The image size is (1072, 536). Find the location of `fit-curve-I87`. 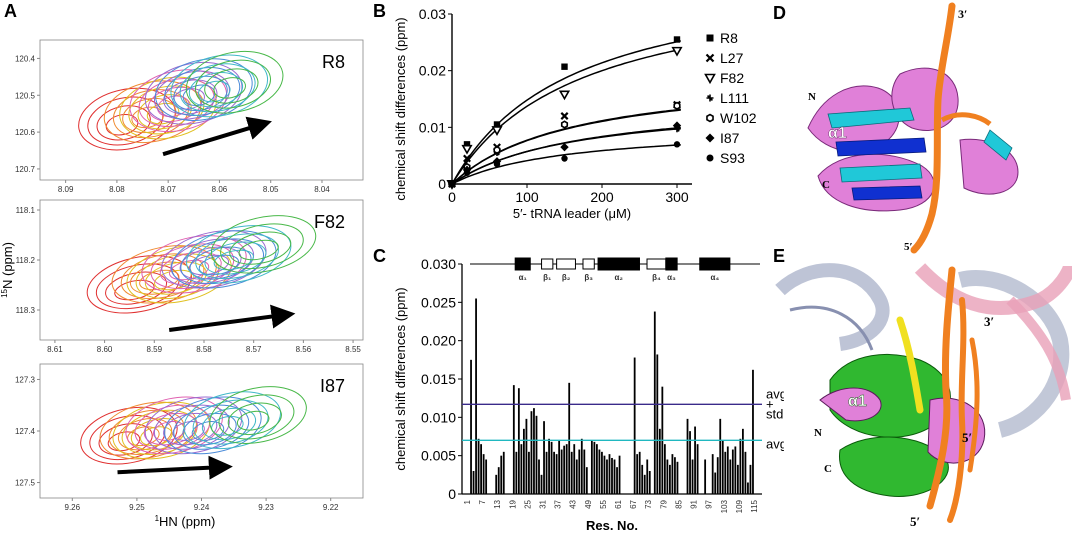

fit-curve-I87 is located at coordinates (566, 155).